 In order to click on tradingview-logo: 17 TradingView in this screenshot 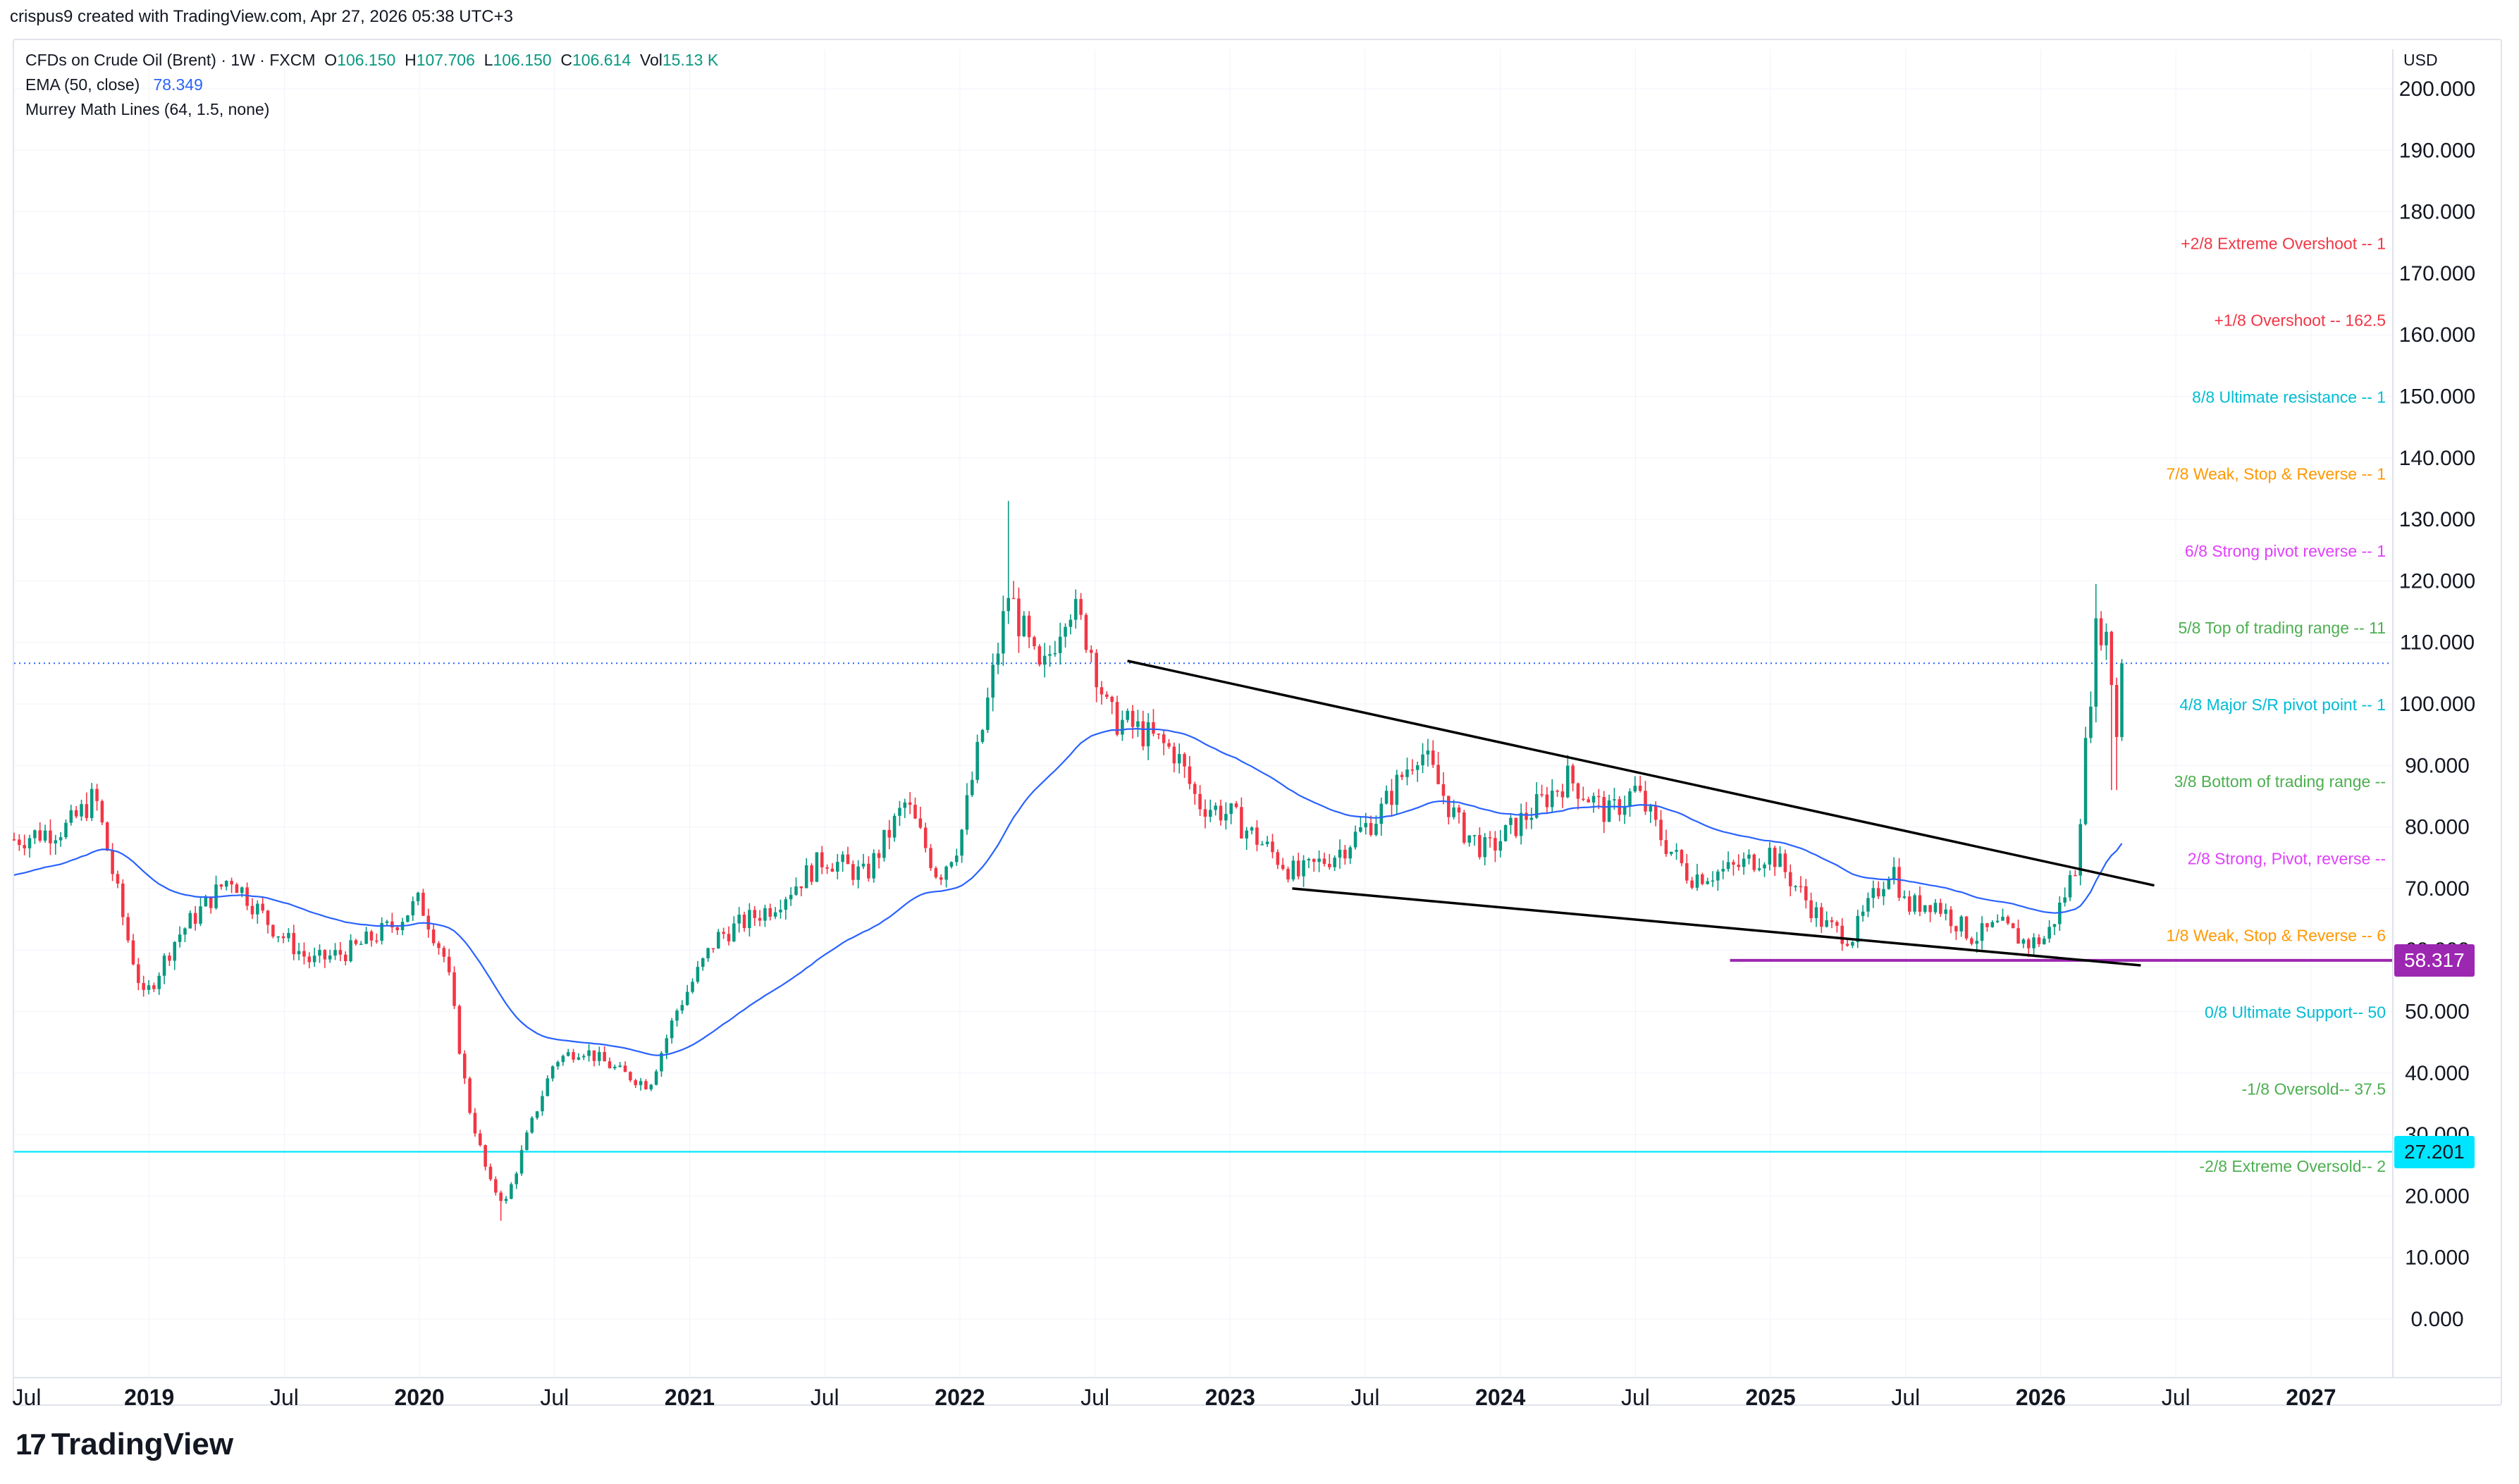, I will do `click(124, 1444)`.